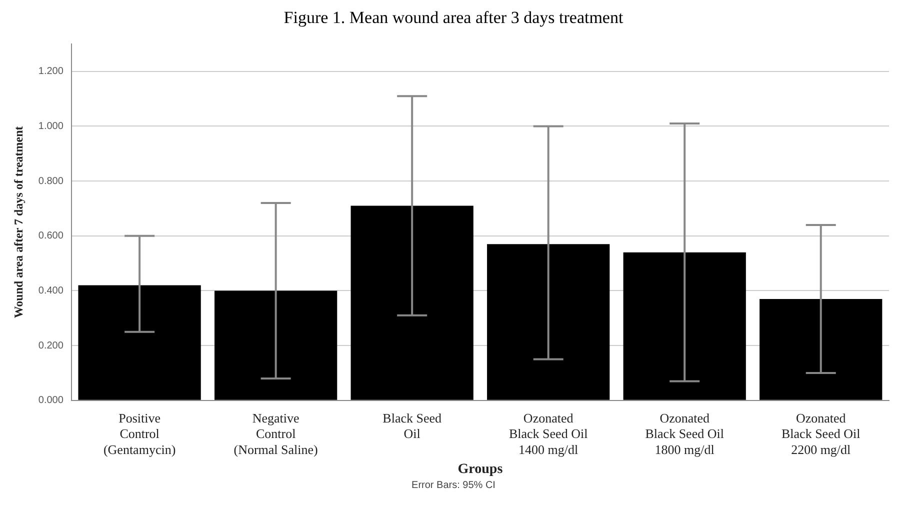 The image size is (907, 518). I want to click on y-tick-label: 0.200, so click(51, 346).